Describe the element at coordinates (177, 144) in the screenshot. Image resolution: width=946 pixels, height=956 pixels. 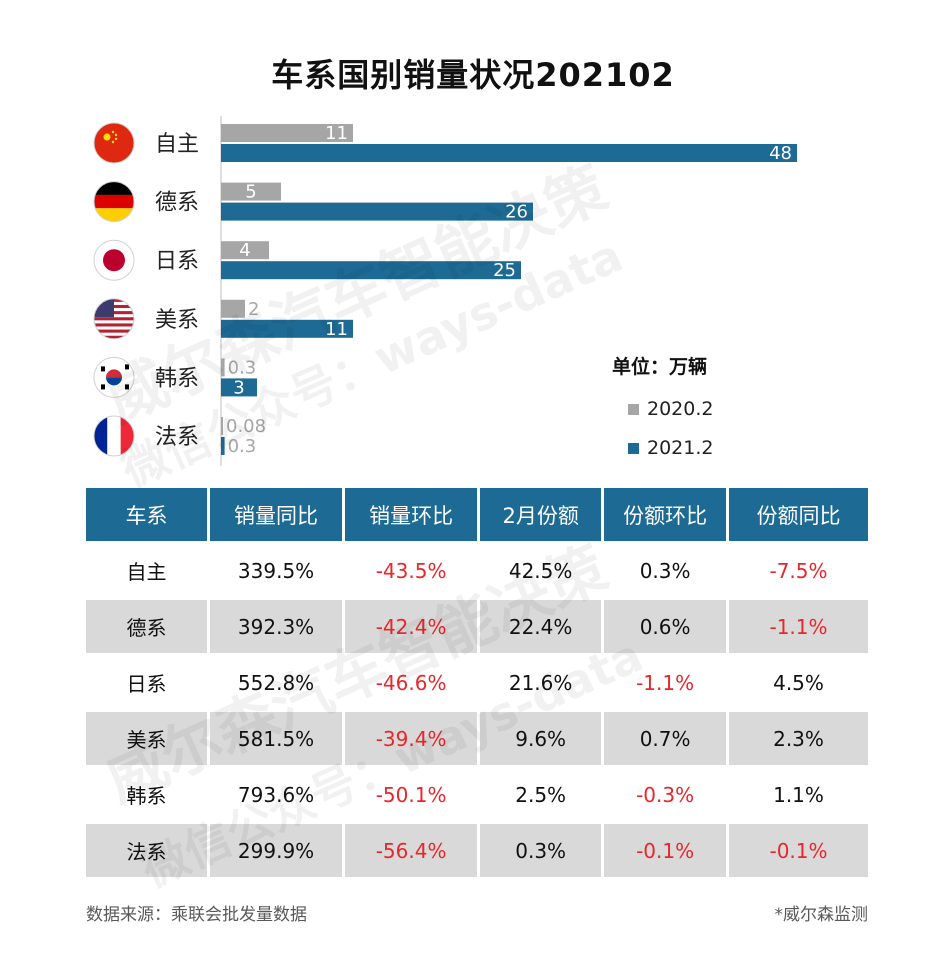
I see `category-label: 自主` at that location.